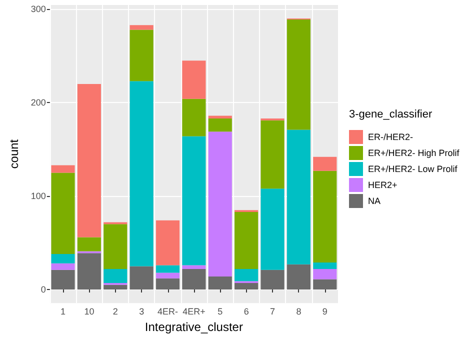 The image size is (474, 338). I want to click on y-tick-label: 300, so click(38, 9).